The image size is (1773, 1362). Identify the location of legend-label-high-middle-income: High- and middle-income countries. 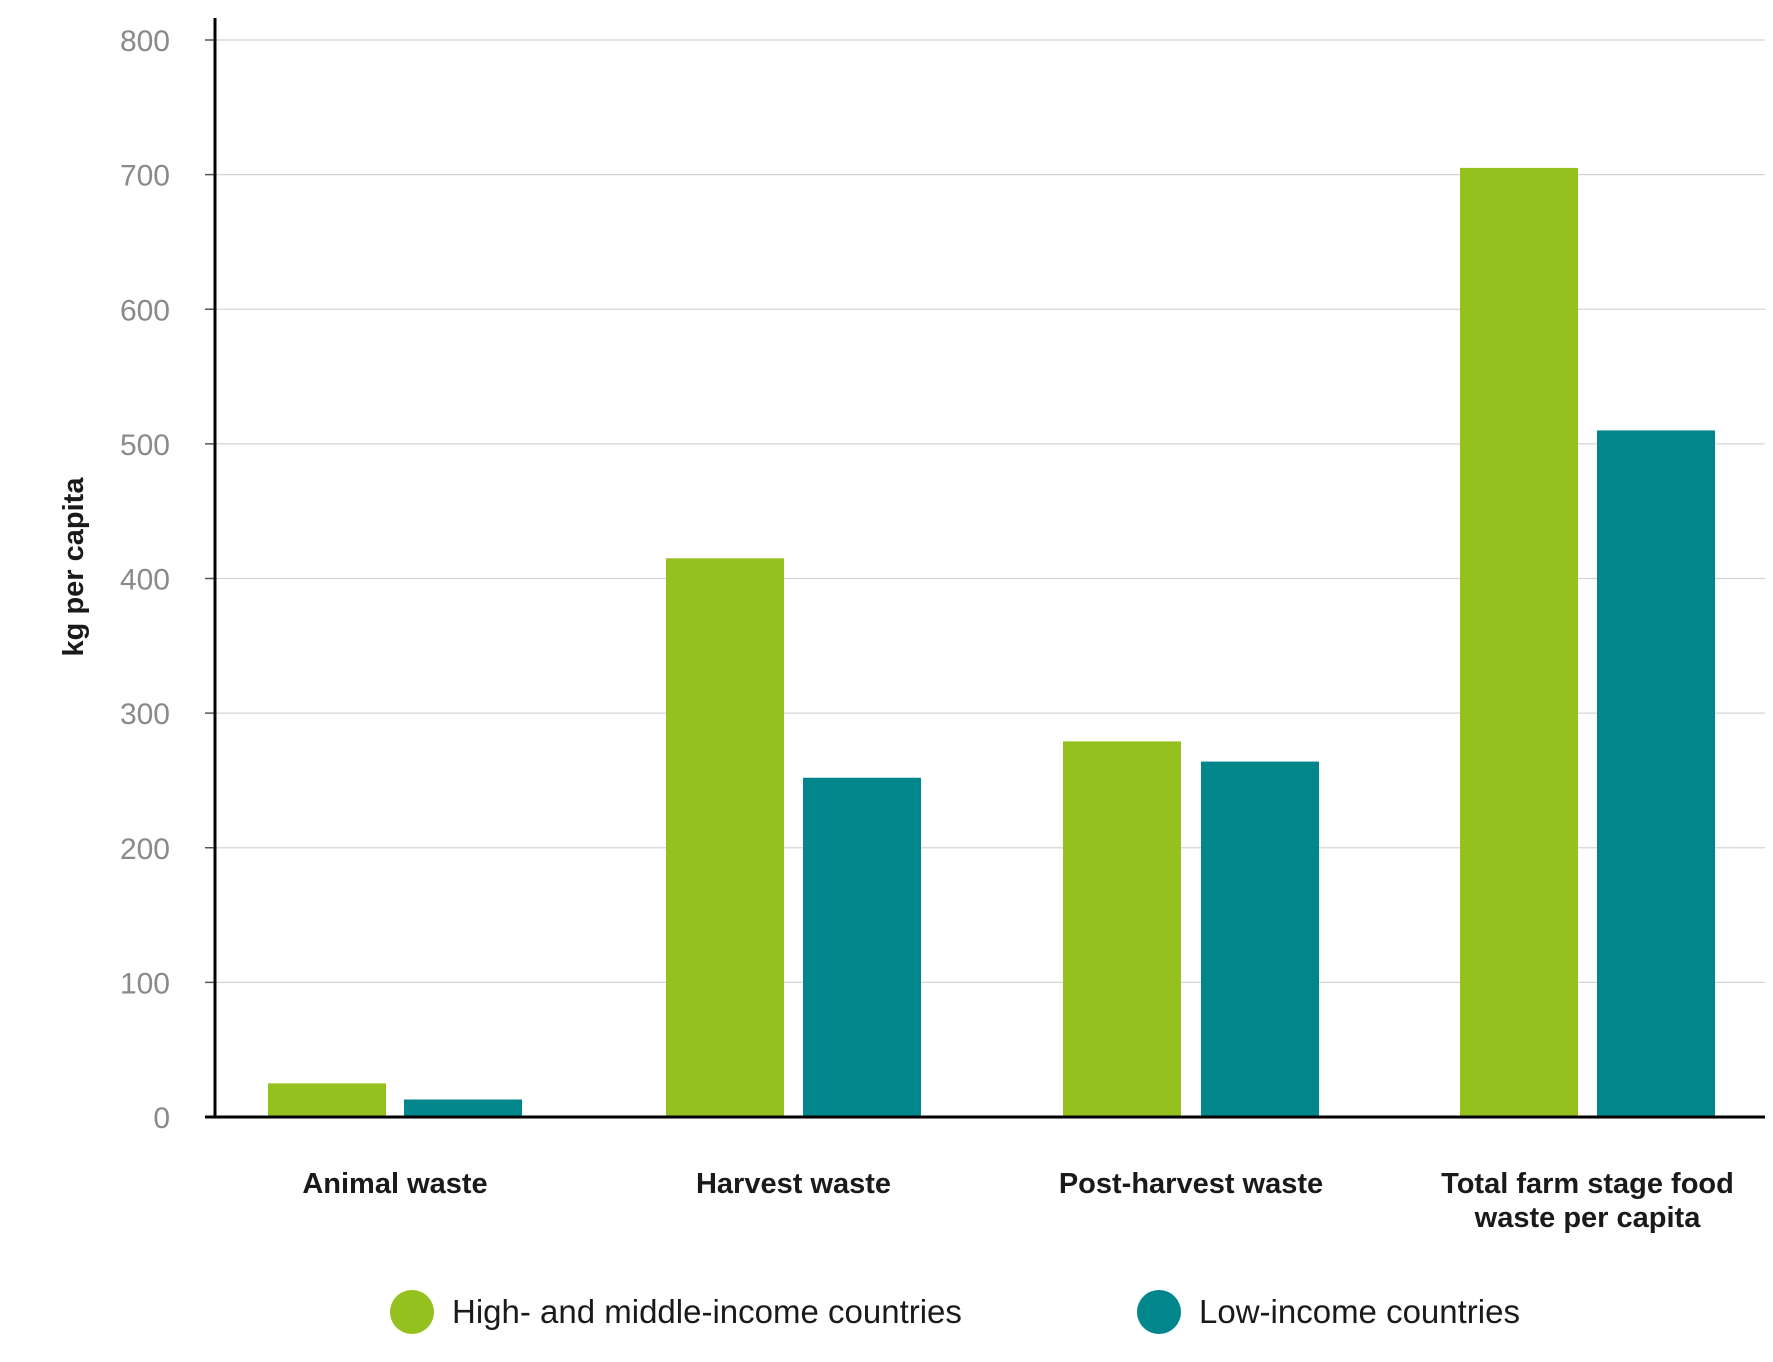
(707, 1311).